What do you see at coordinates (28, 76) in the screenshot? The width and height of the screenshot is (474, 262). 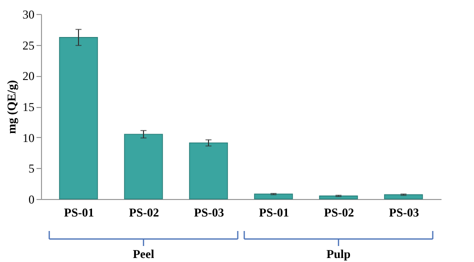 I see `y-tick-label: 20` at bounding box center [28, 76].